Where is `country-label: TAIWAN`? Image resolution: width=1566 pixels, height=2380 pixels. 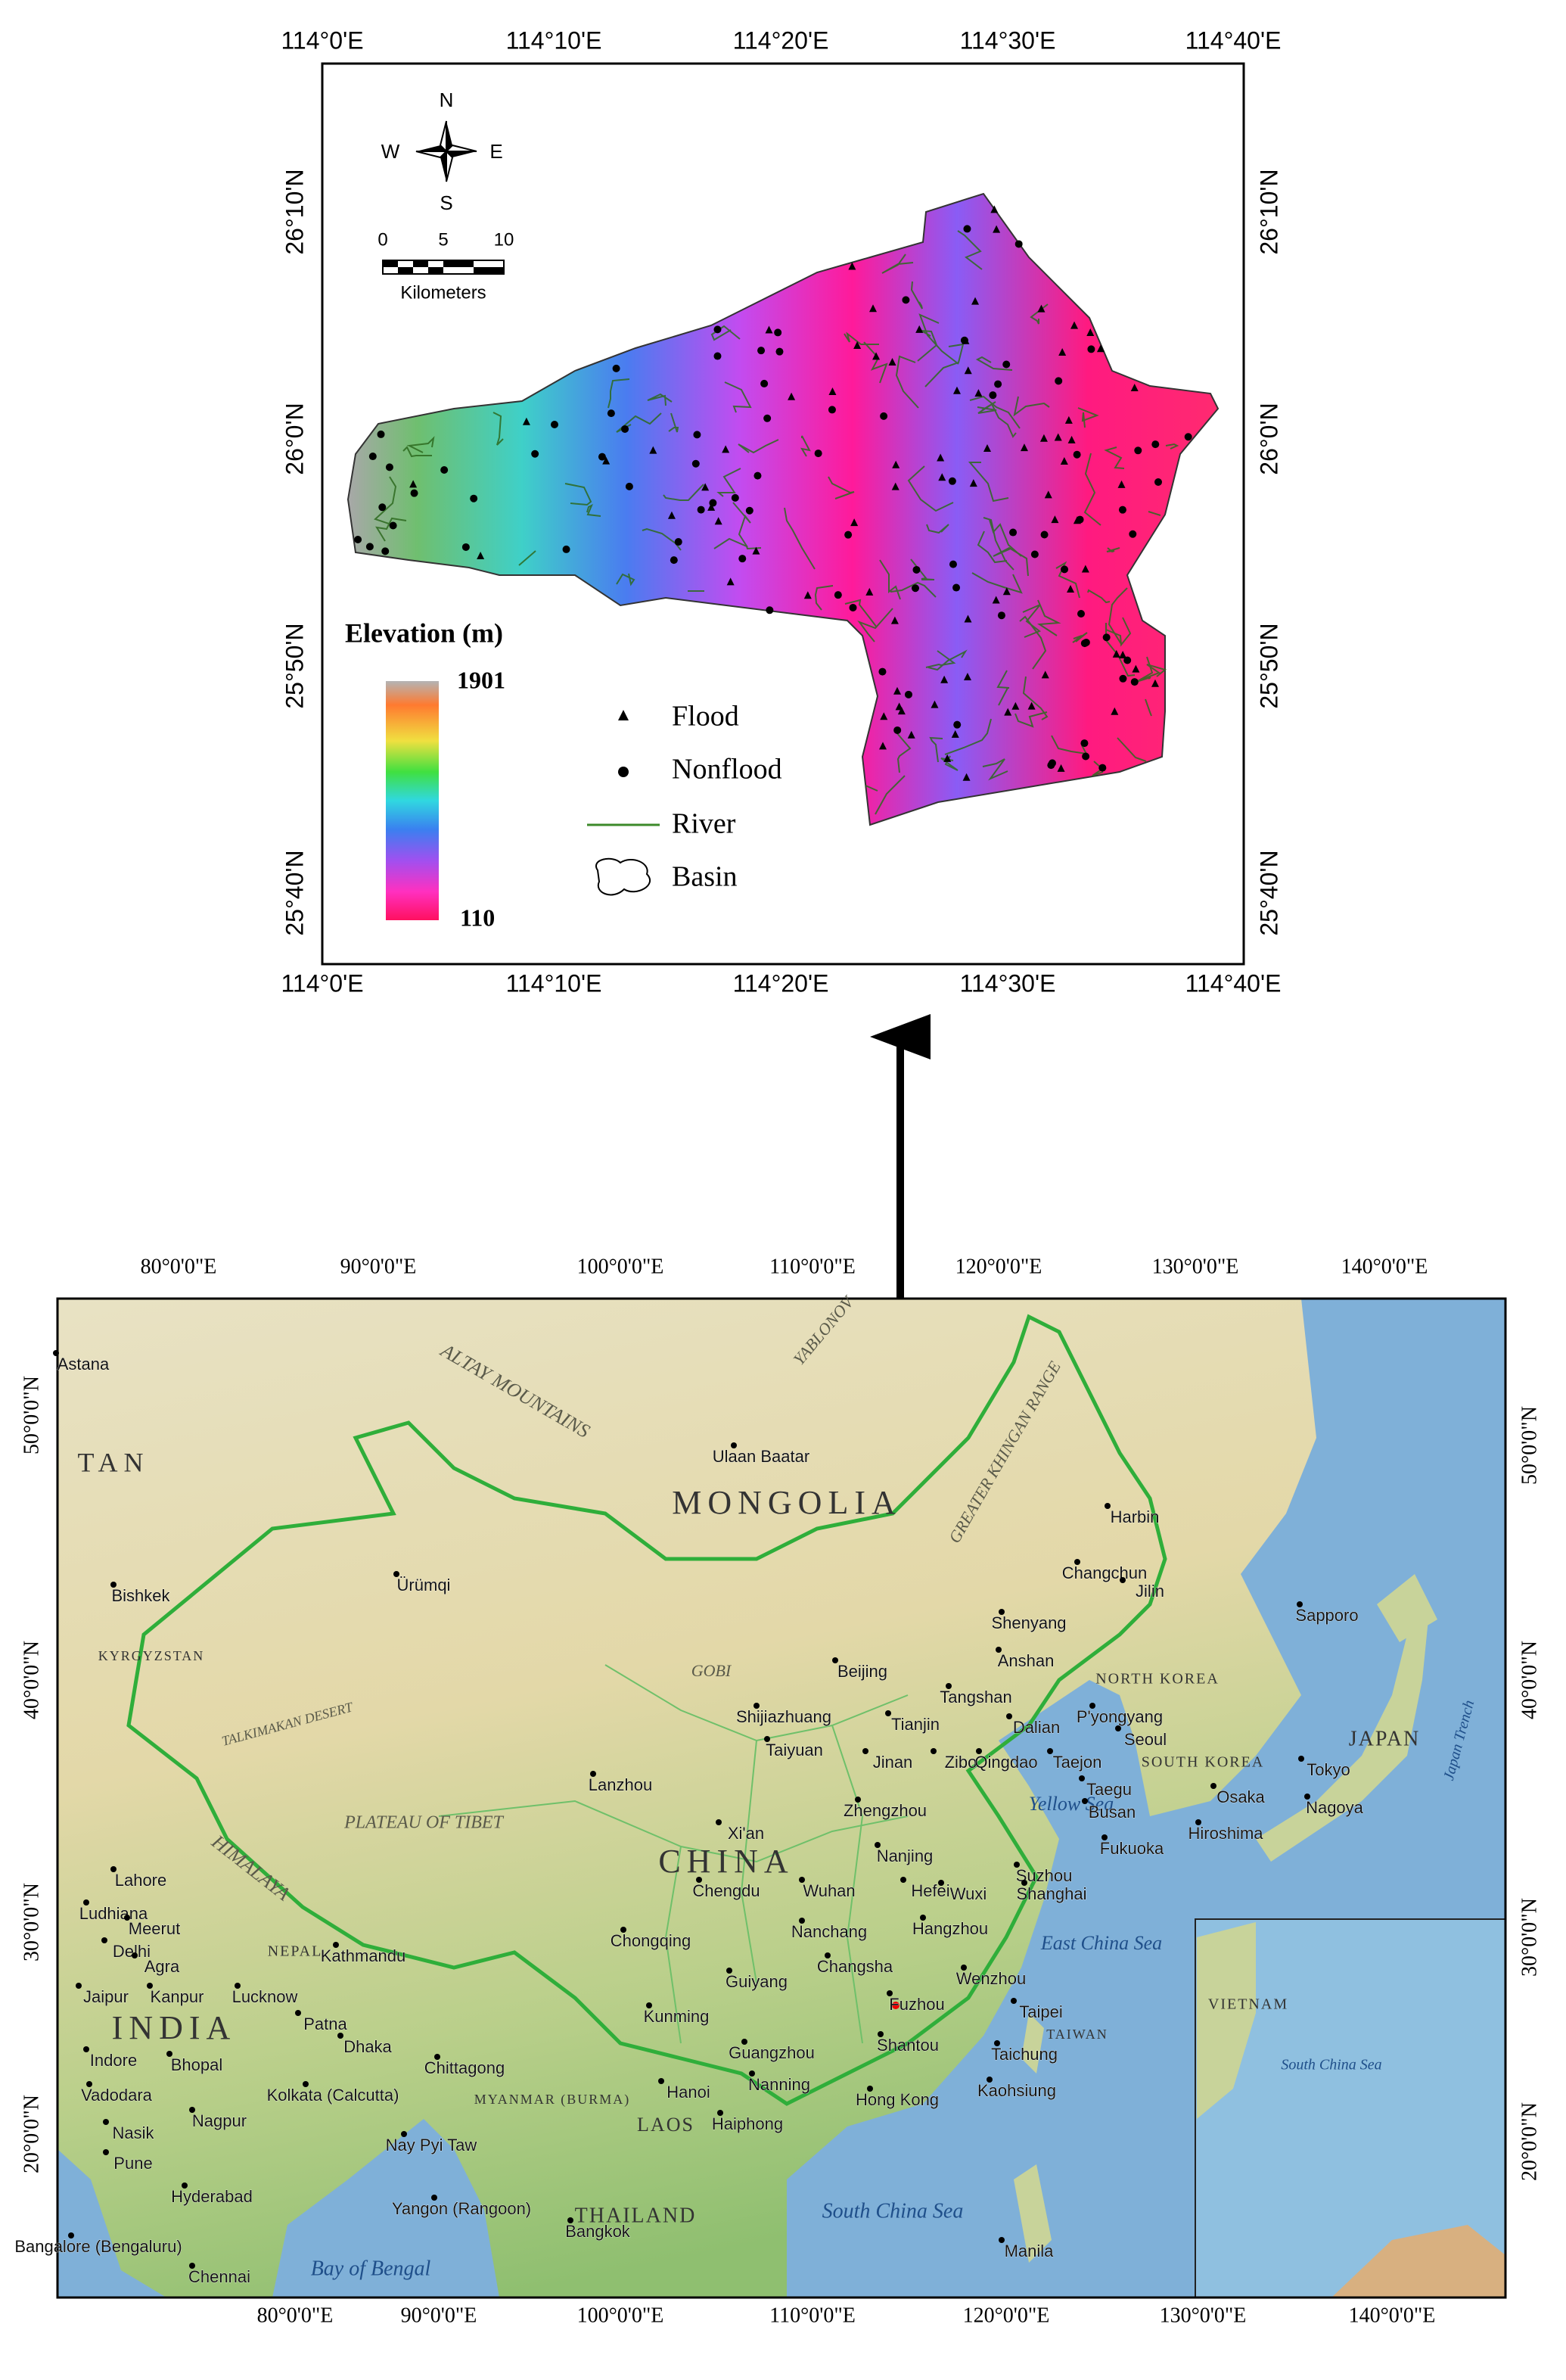 country-label: TAIWAN is located at coordinates (1077, 2034).